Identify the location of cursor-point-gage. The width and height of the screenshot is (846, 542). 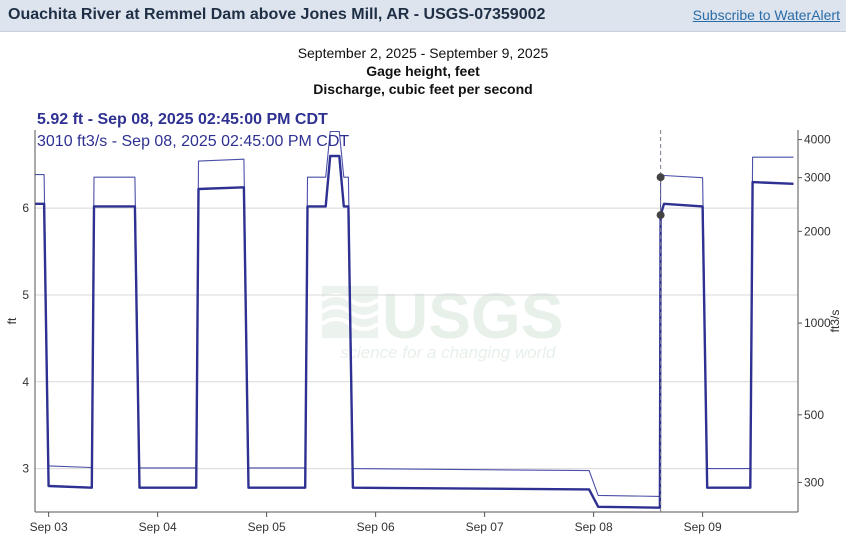
(660, 215).